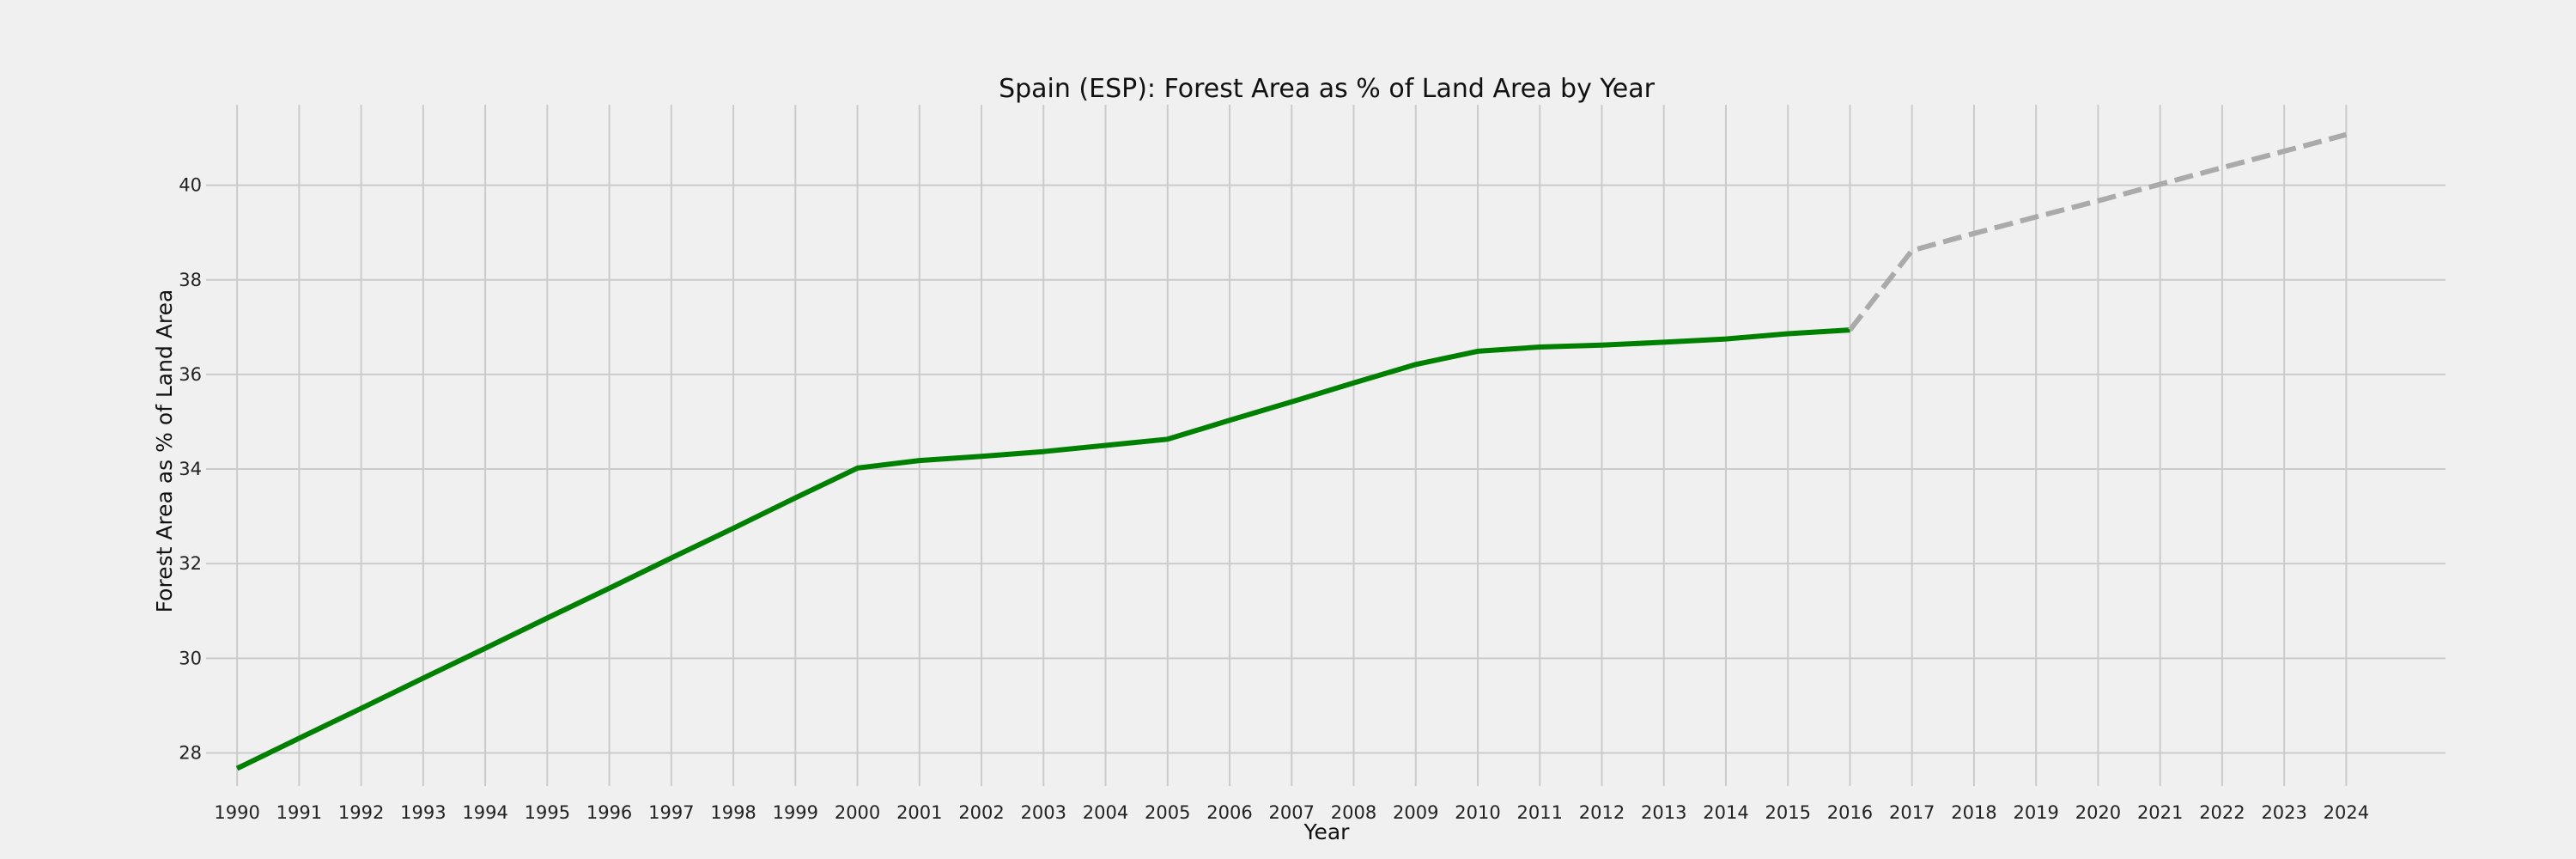  What do you see at coordinates (733, 812) in the screenshot?
I see `x-tick-label: 1998` at bounding box center [733, 812].